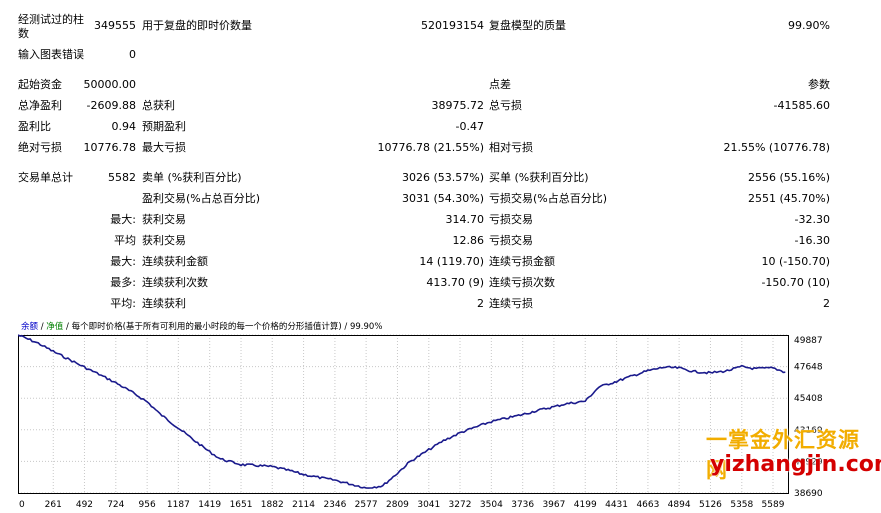  Describe the element at coordinates (480, 303) in the screenshot. I see `avg-consec-wins-value: 2` at that location.